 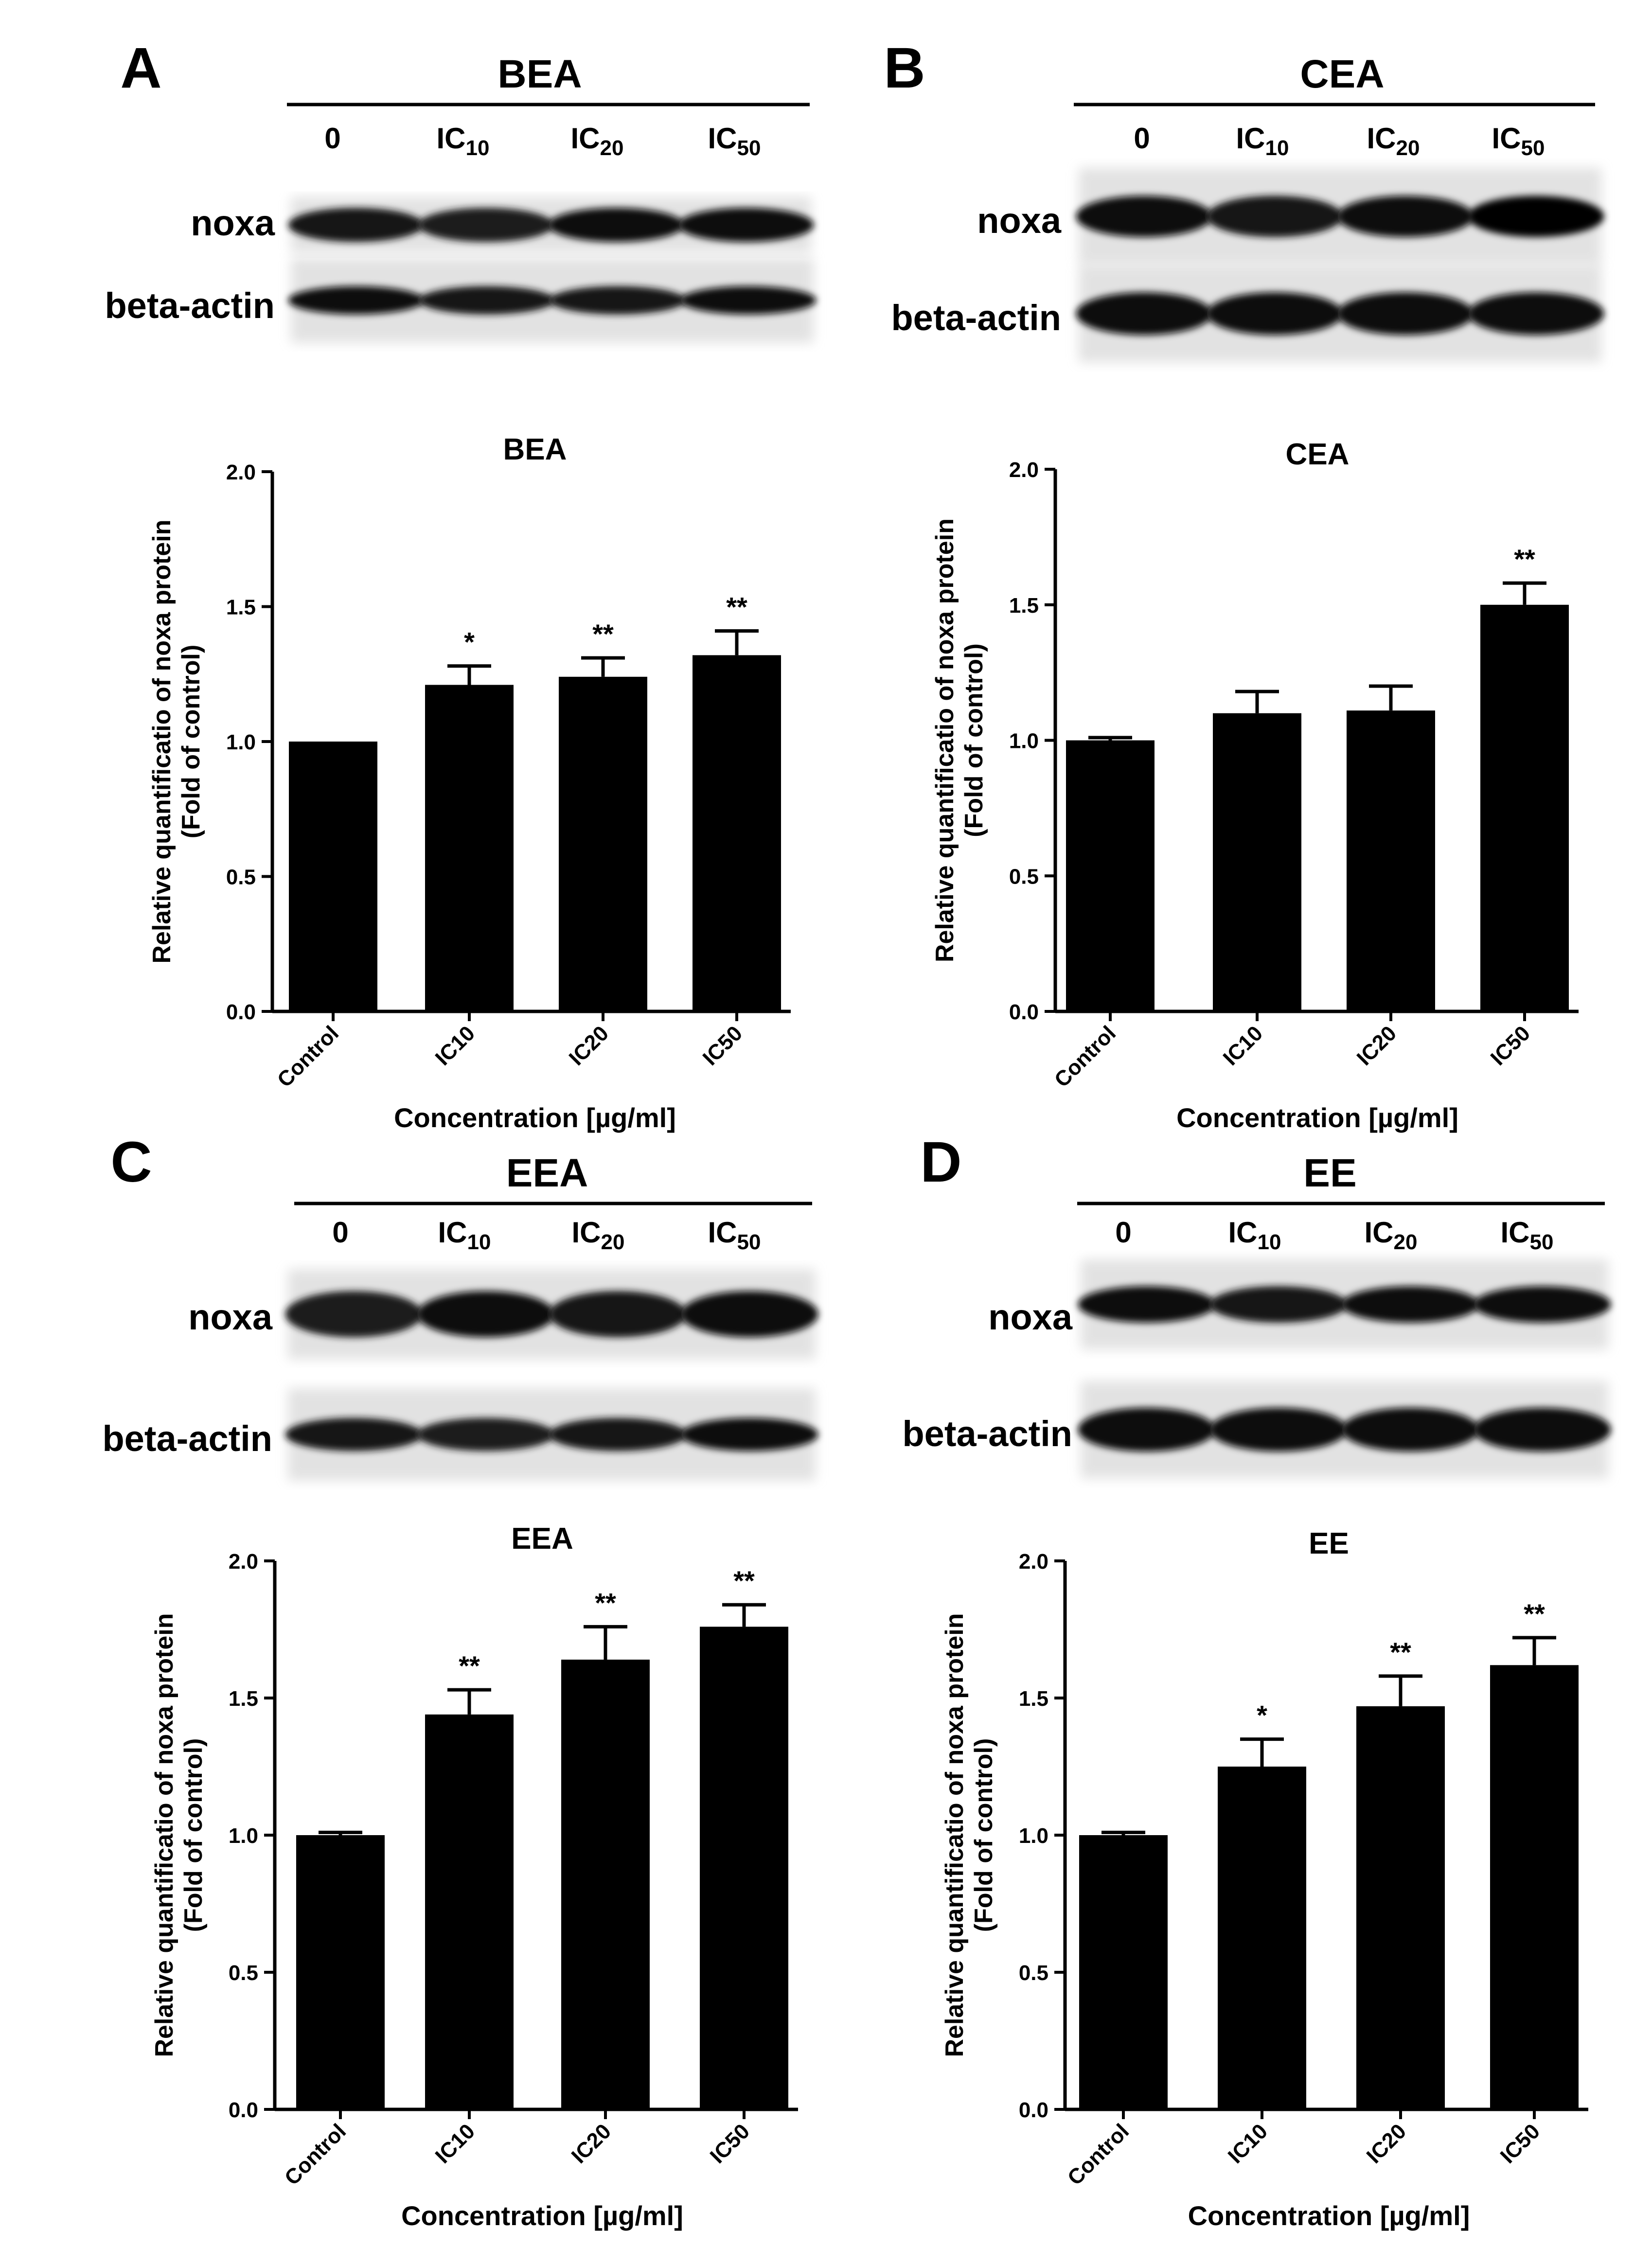 I want to click on panel-a: A BEA 0 IC10 IC20 IC50 noxa beta-actin, so click(x=461, y=189).